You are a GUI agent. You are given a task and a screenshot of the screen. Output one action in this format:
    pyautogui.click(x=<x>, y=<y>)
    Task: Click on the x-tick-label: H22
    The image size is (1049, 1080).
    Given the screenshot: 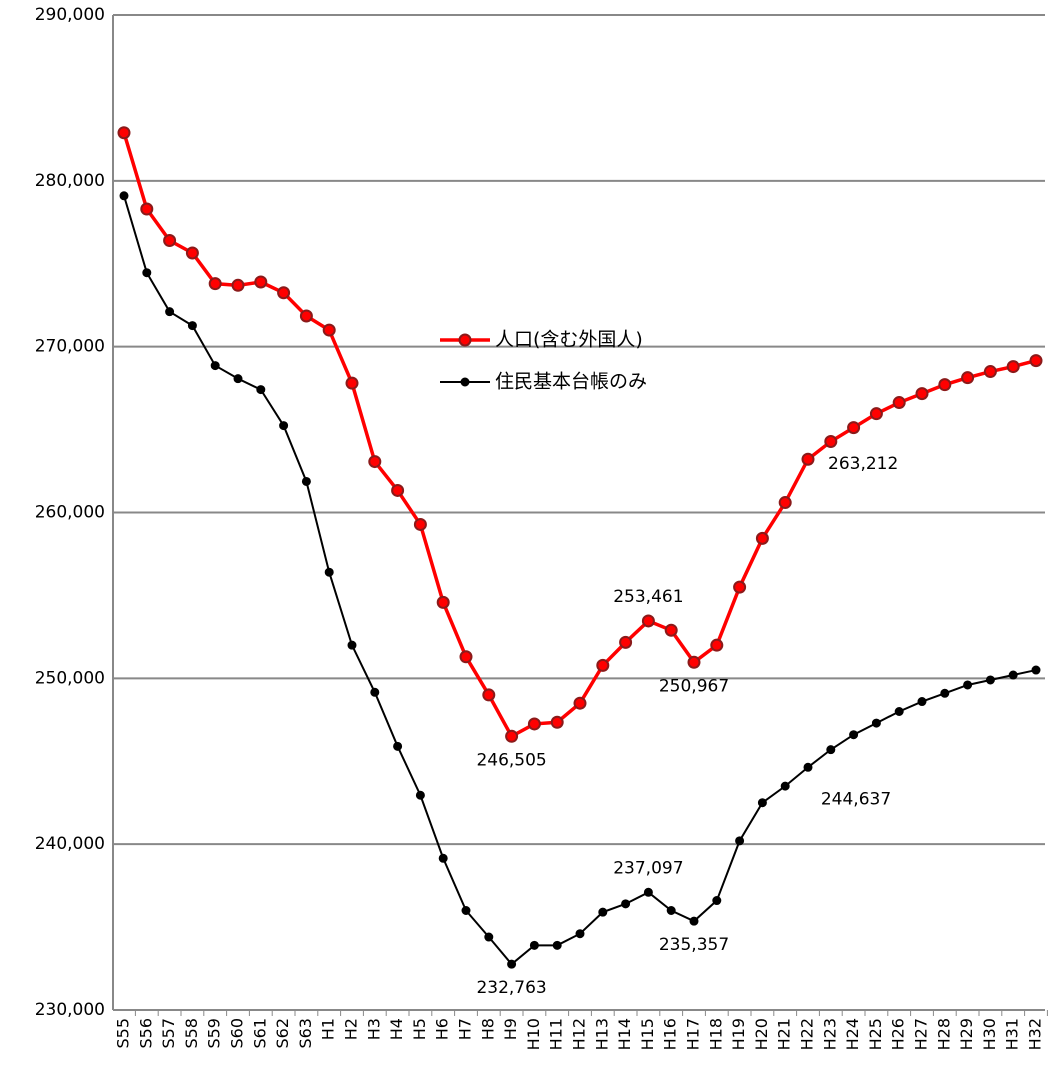 What is the action you would take?
    pyautogui.click(x=807, y=1034)
    